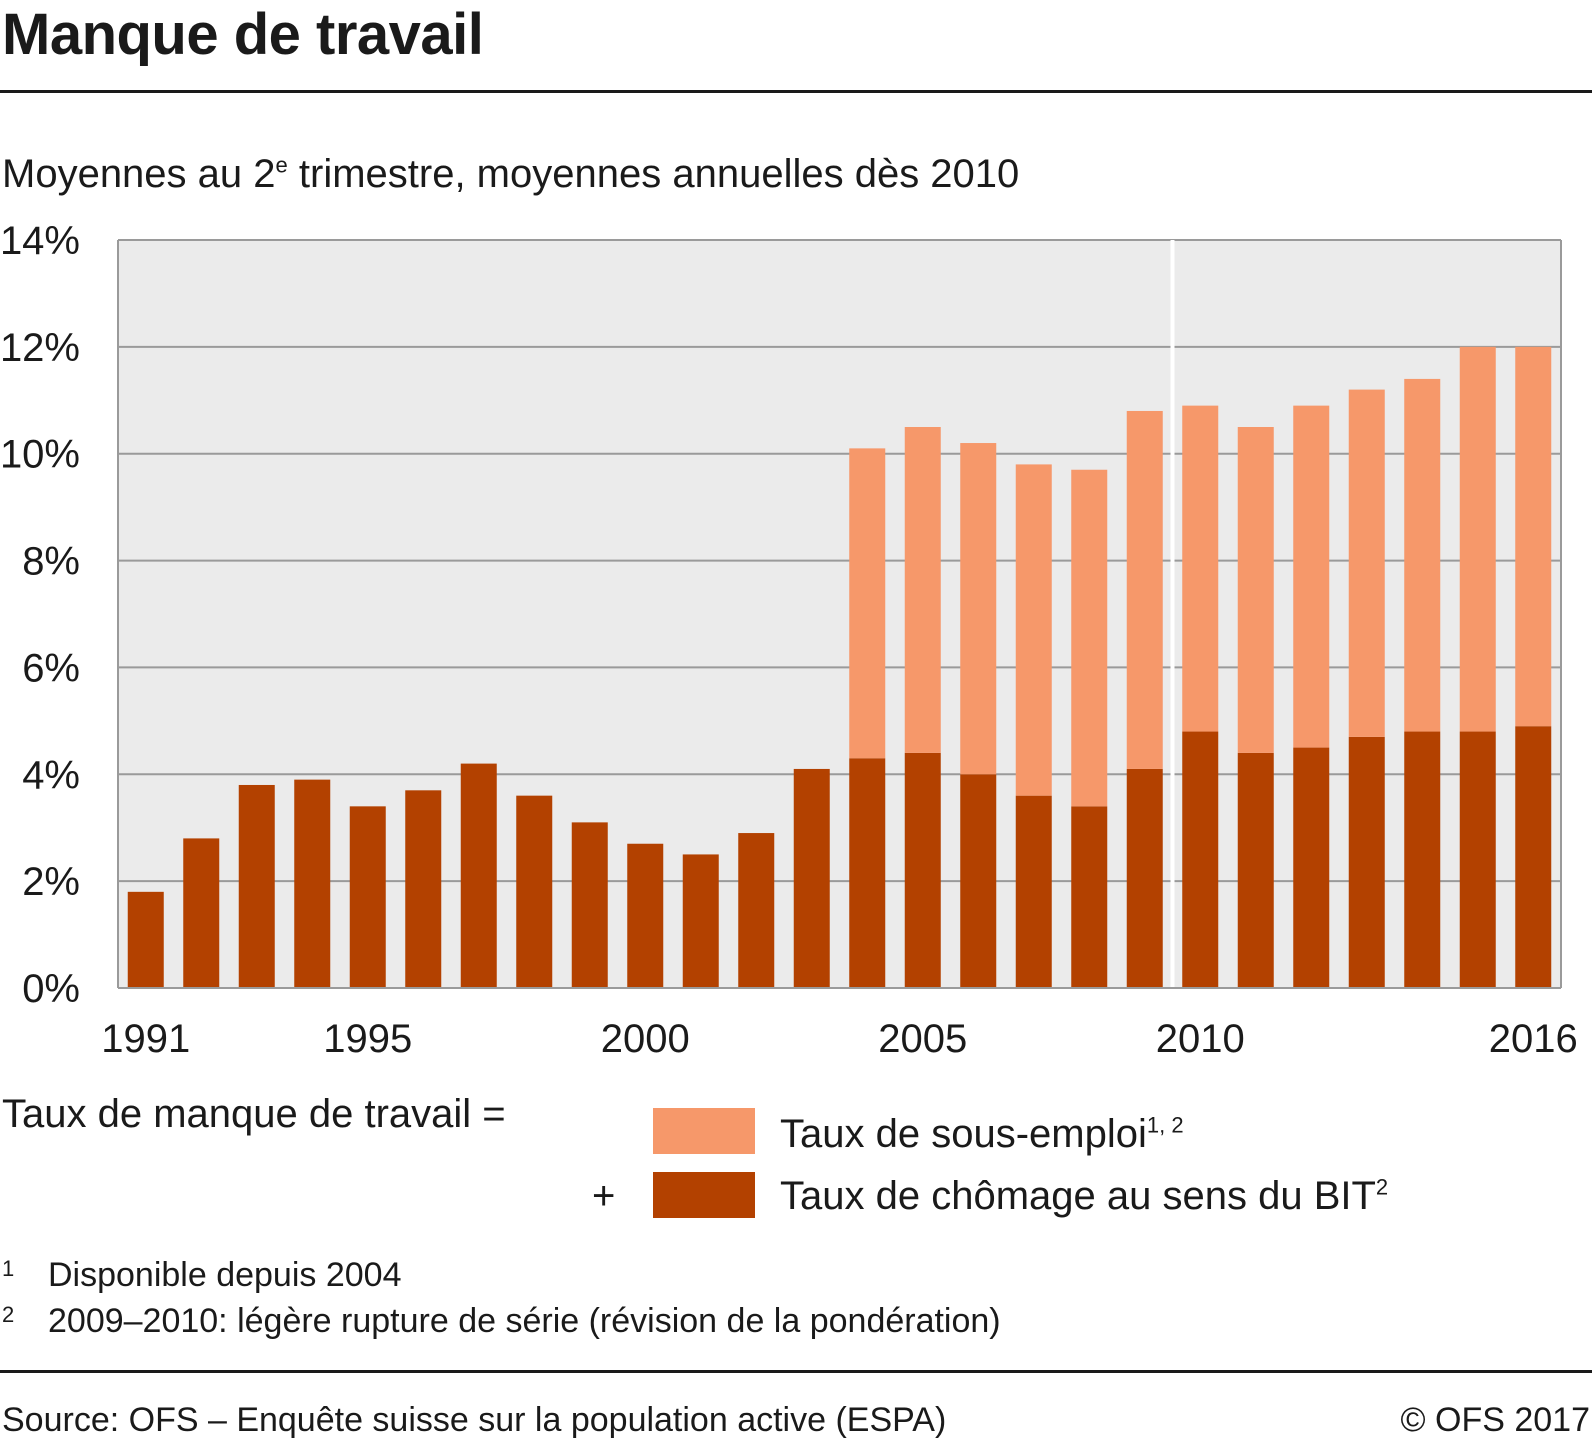  Describe the element at coordinates (1165, 1125) in the screenshot. I see `legend-underemployment-footnote-ref: 1, 2` at that location.